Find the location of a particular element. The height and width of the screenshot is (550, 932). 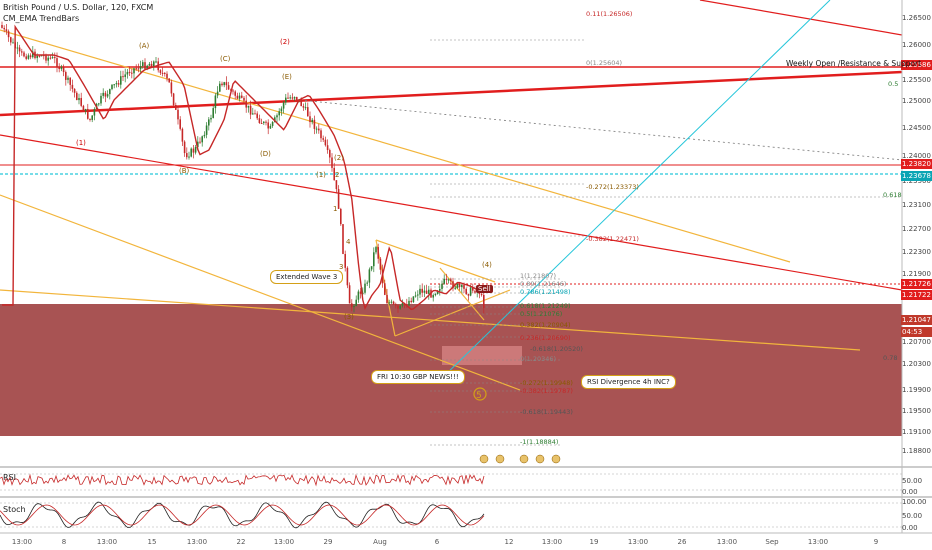

price-tag: 1.21047 is located at coordinates (916, 320).